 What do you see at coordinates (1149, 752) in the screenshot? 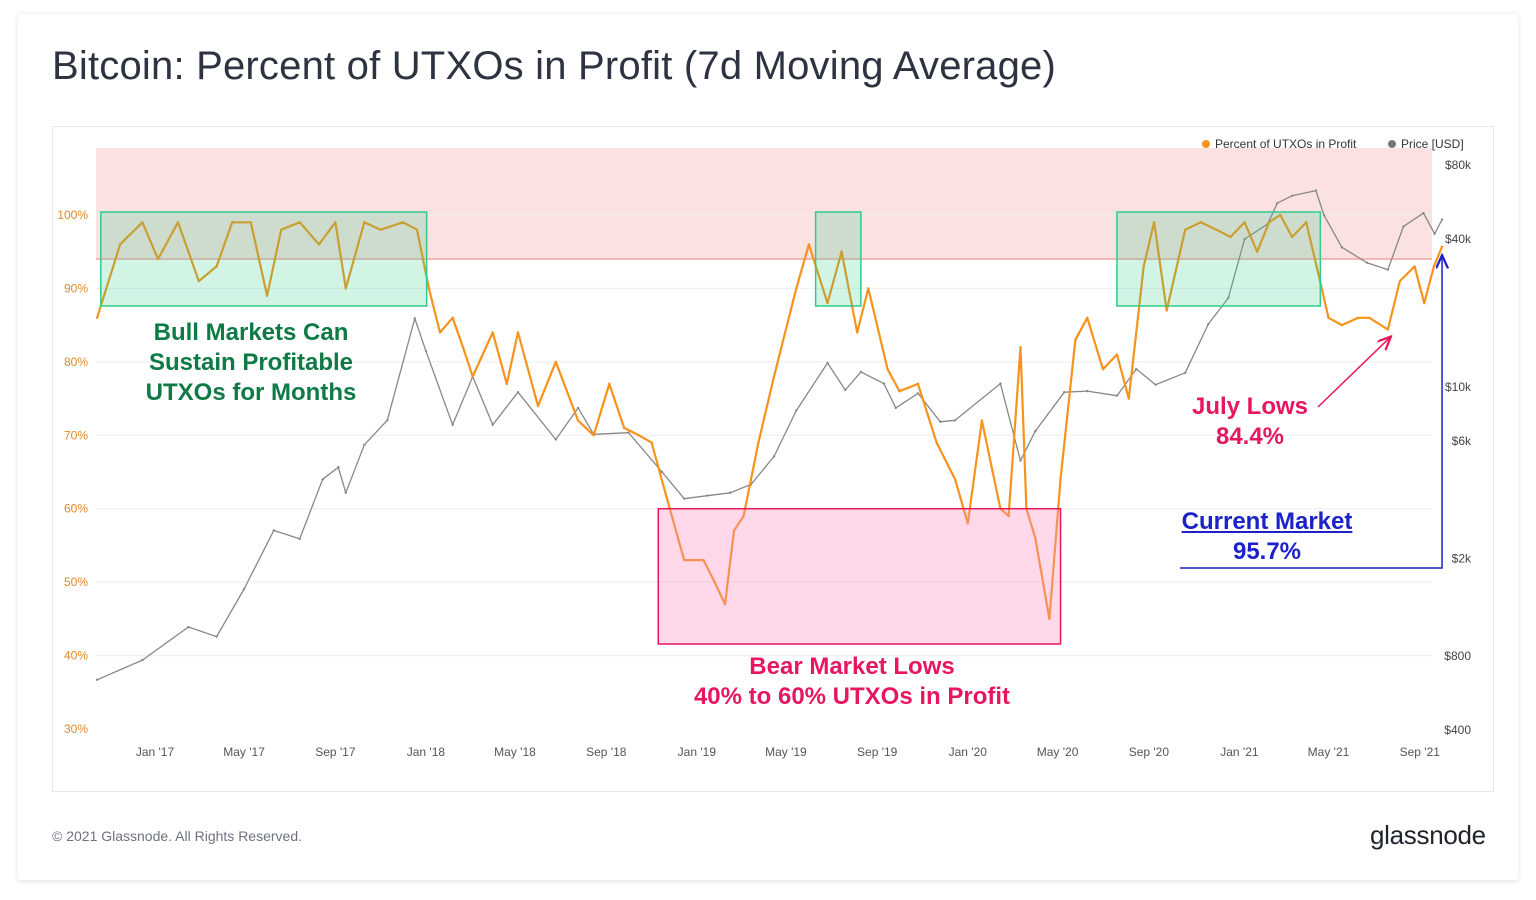
I see `x-tick-label: Sep '20` at bounding box center [1149, 752].